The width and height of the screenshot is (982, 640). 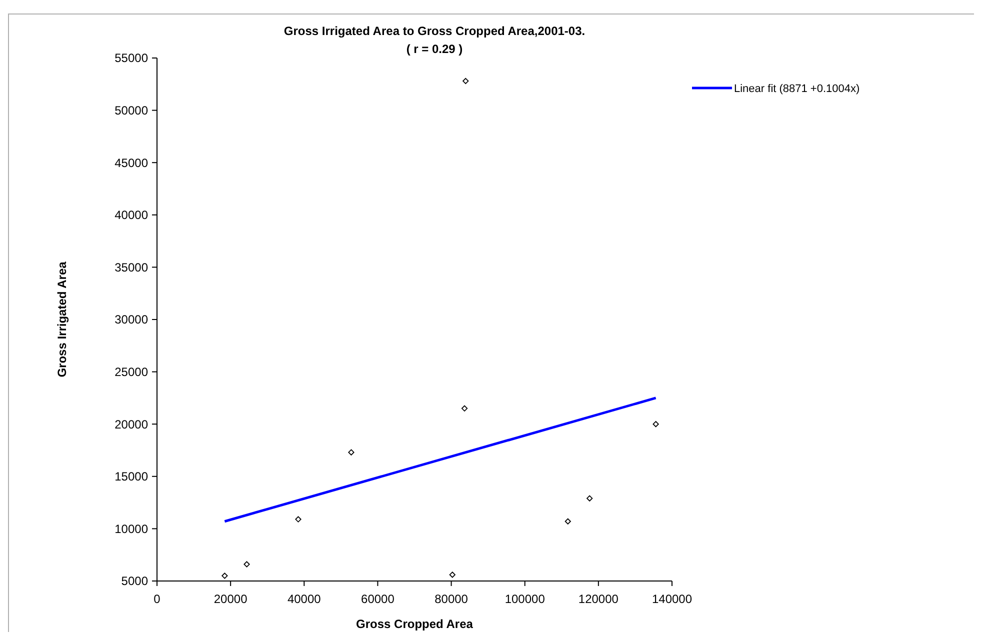 What do you see at coordinates (378, 599) in the screenshot?
I see `x-tick-label: 60000` at bounding box center [378, 599].